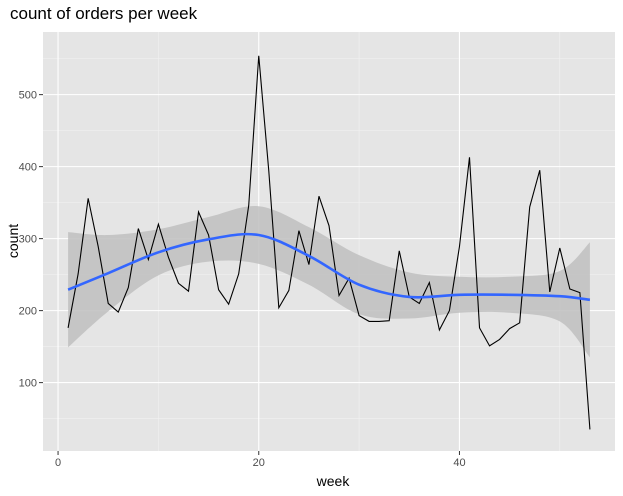 Image resolution: width=623 pixels, height=496 pixels. I want to click on y-axis-ticks: 100 200 300 400 500, so click(31, 240).